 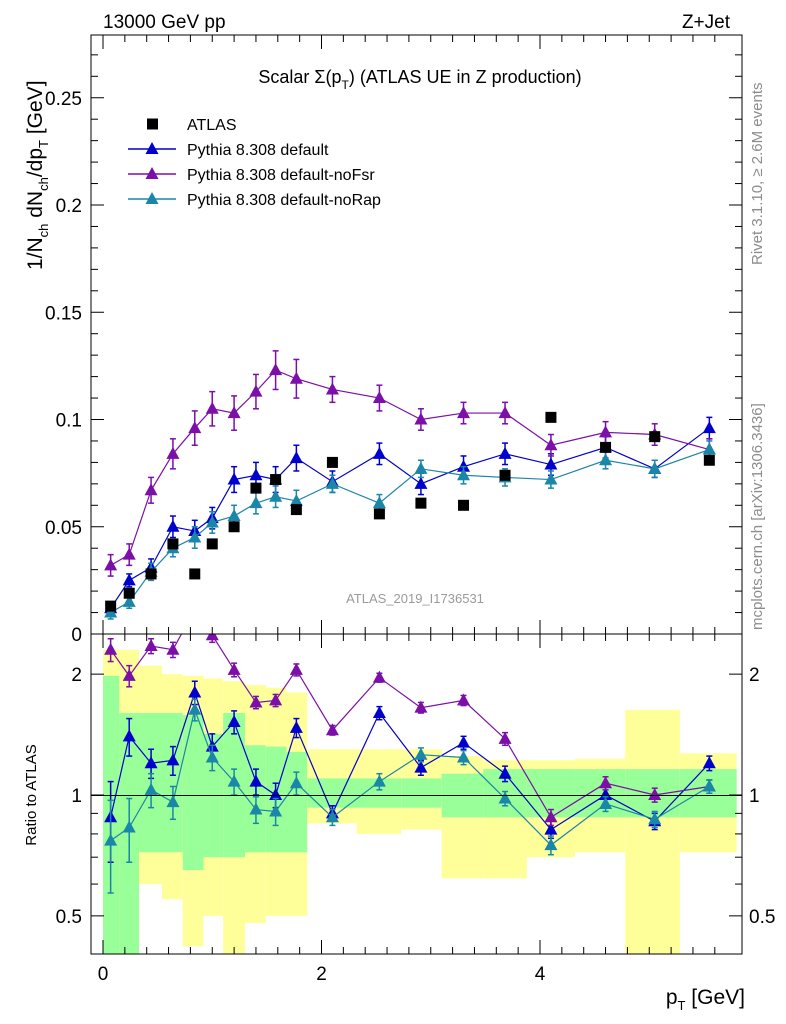 What do you see at coordinates (705, 999) in the screenshot?
I see `x-axis-label: pT [GeV]` at bounding box center [705, 999].